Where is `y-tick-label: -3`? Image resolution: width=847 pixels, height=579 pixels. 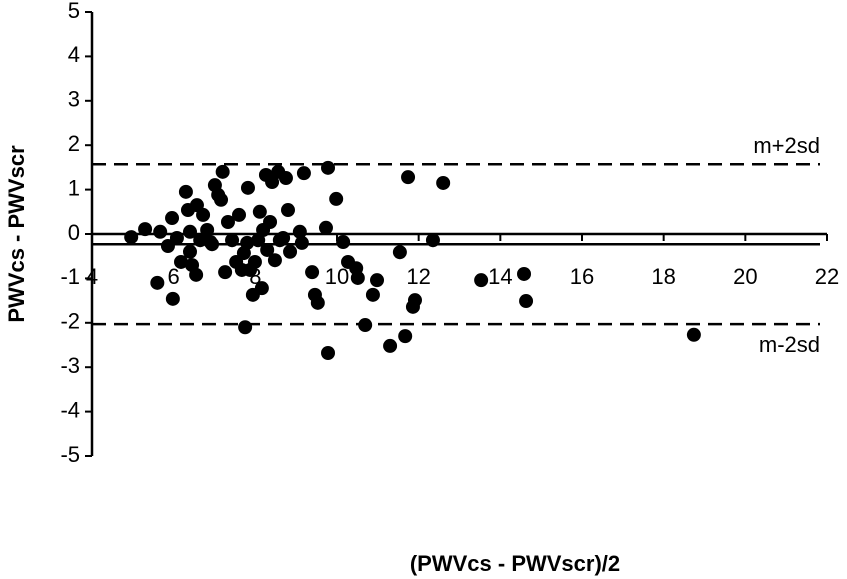 y-tick-label: -3 is located at coordinates (70, 365).